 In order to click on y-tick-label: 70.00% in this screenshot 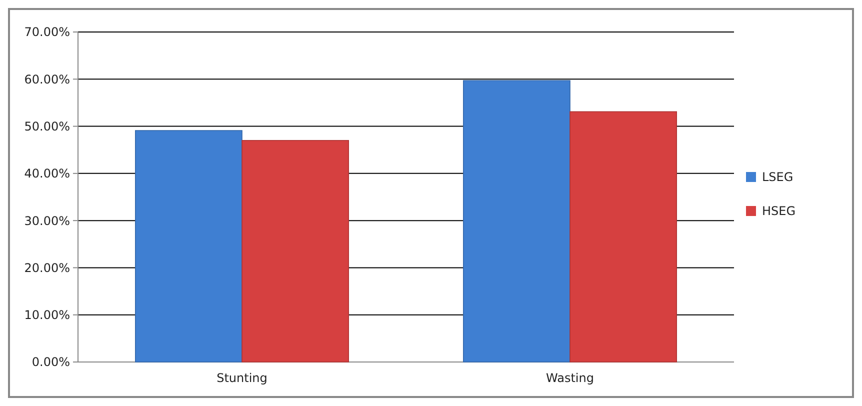, I will do `click(47, 32)`.